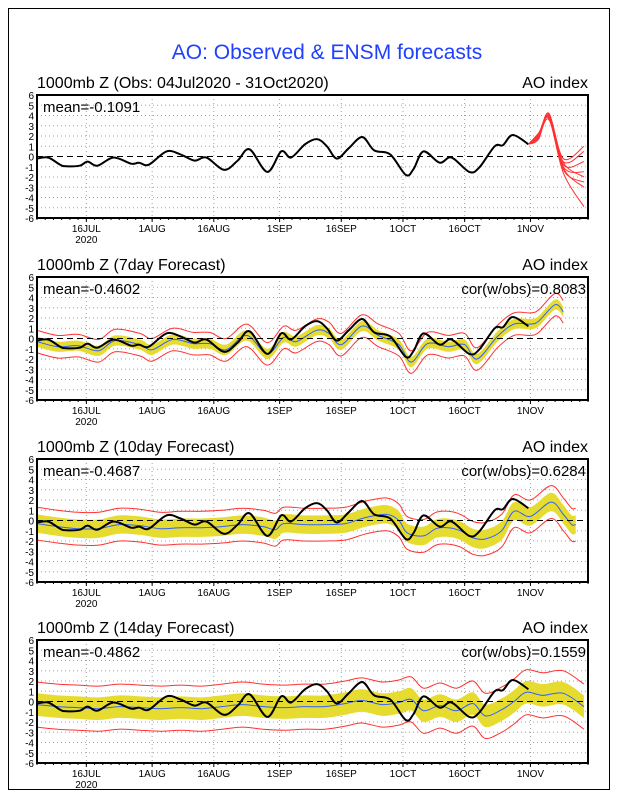 The image size is (618, 800). Describe the element at coordinates (310, 681) in the screenshot. I see `ensemble-max-line` at that location.